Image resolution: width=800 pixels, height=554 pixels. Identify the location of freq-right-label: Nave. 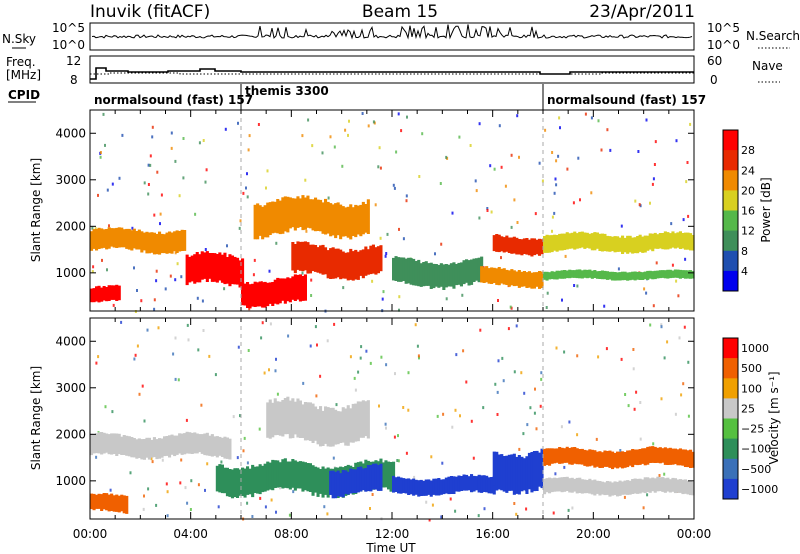
(767, 66).